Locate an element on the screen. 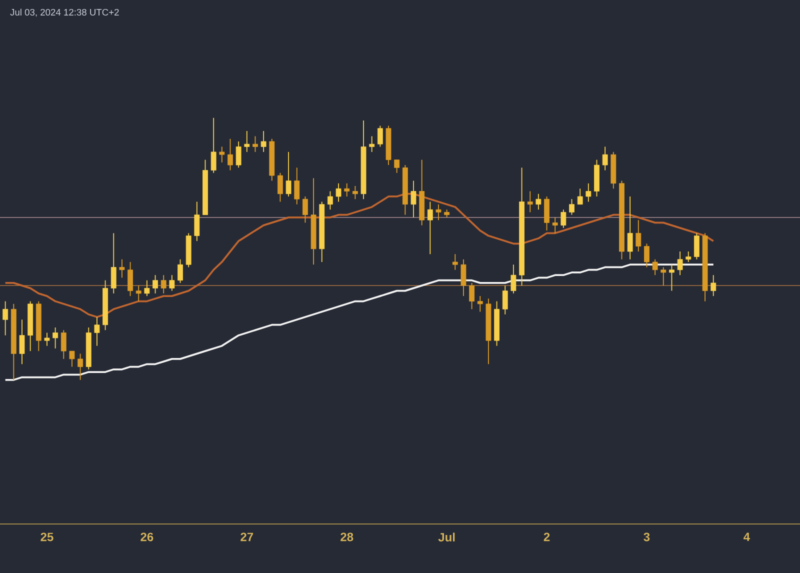 This screenshot has height=573, width=800. x-tick-label: Jul is located at coordinates (446, 537).